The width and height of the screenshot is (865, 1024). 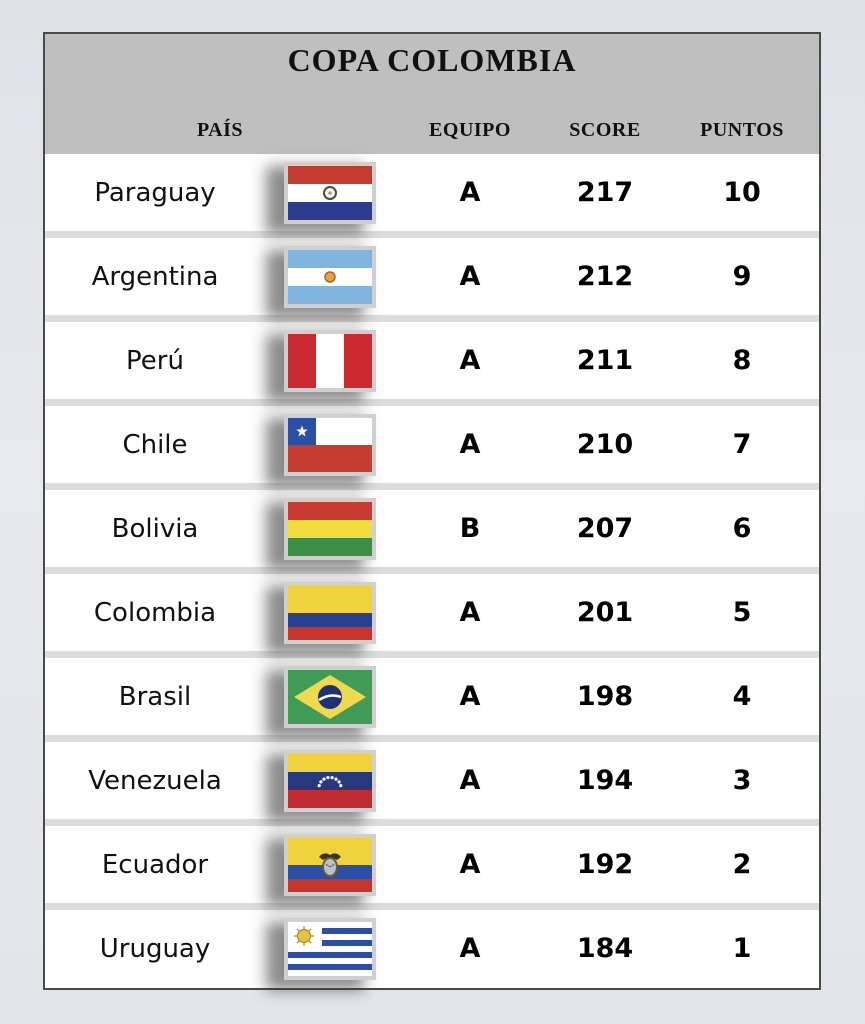 What do you see at coordinates (155, 780) in the screenshot?
I see `country-name: Venezuela` at bounding box center [155, 780].